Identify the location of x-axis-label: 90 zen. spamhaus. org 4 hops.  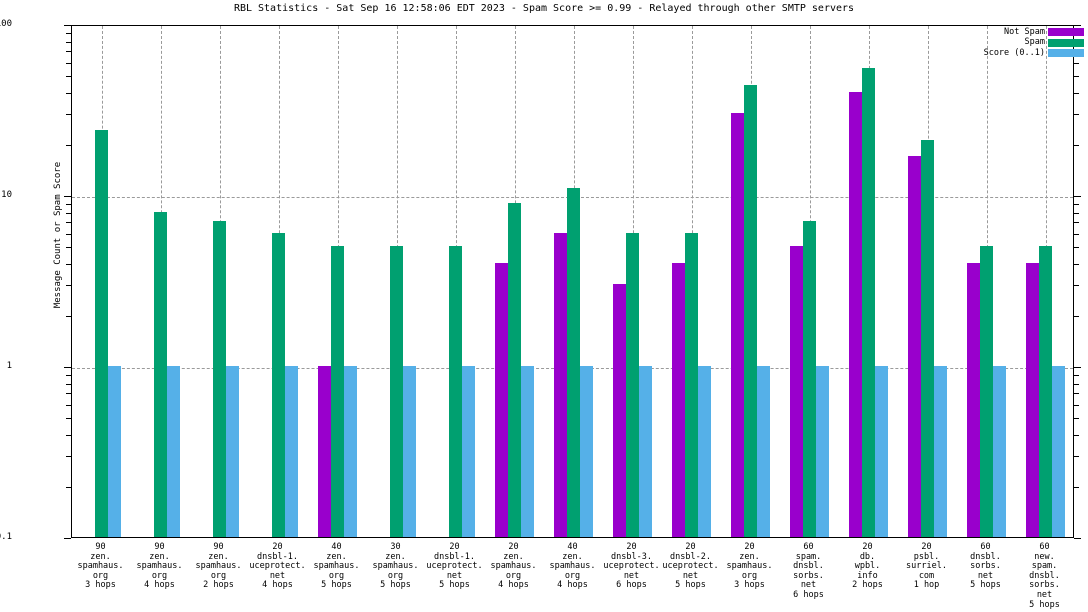
(160, 566).